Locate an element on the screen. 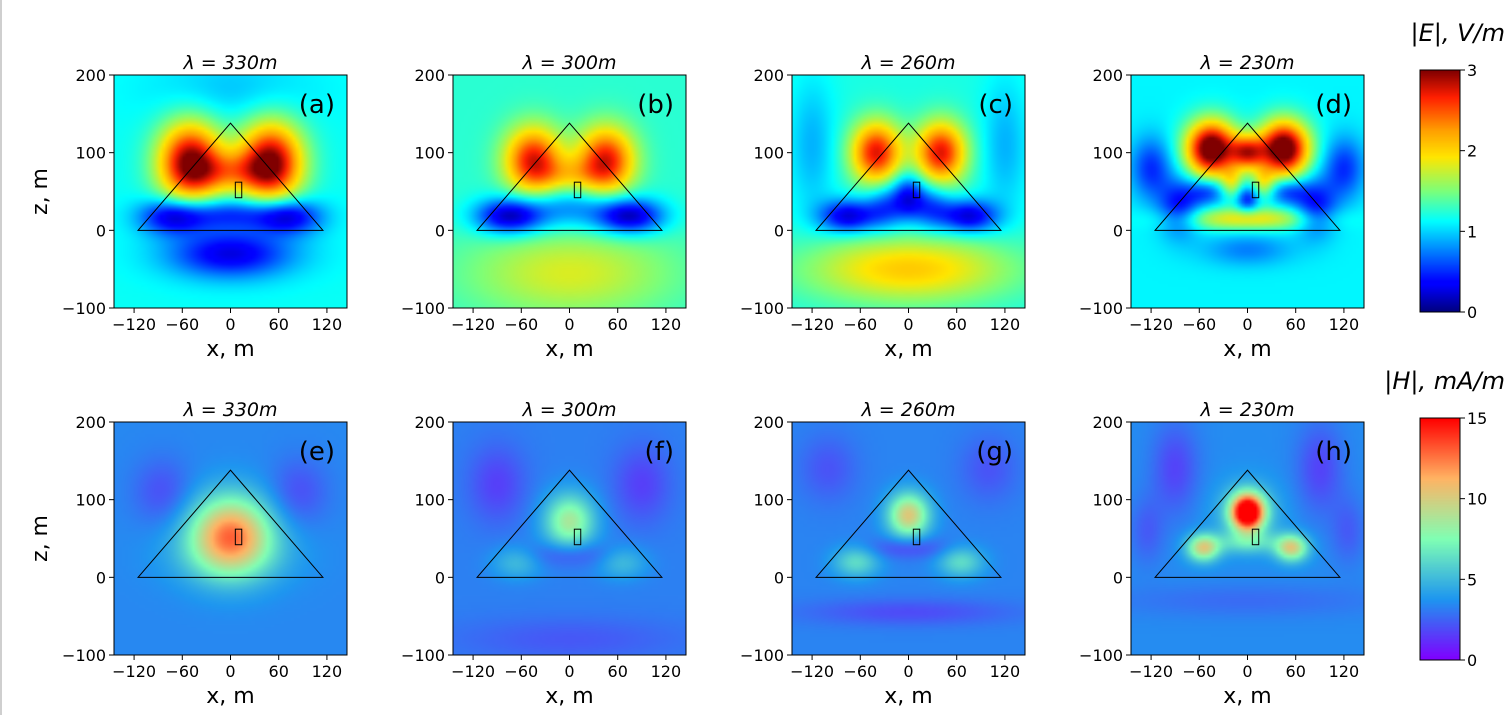 The image size is (1505, 715). panel-label: (g) is located at coordinates (994, 452).